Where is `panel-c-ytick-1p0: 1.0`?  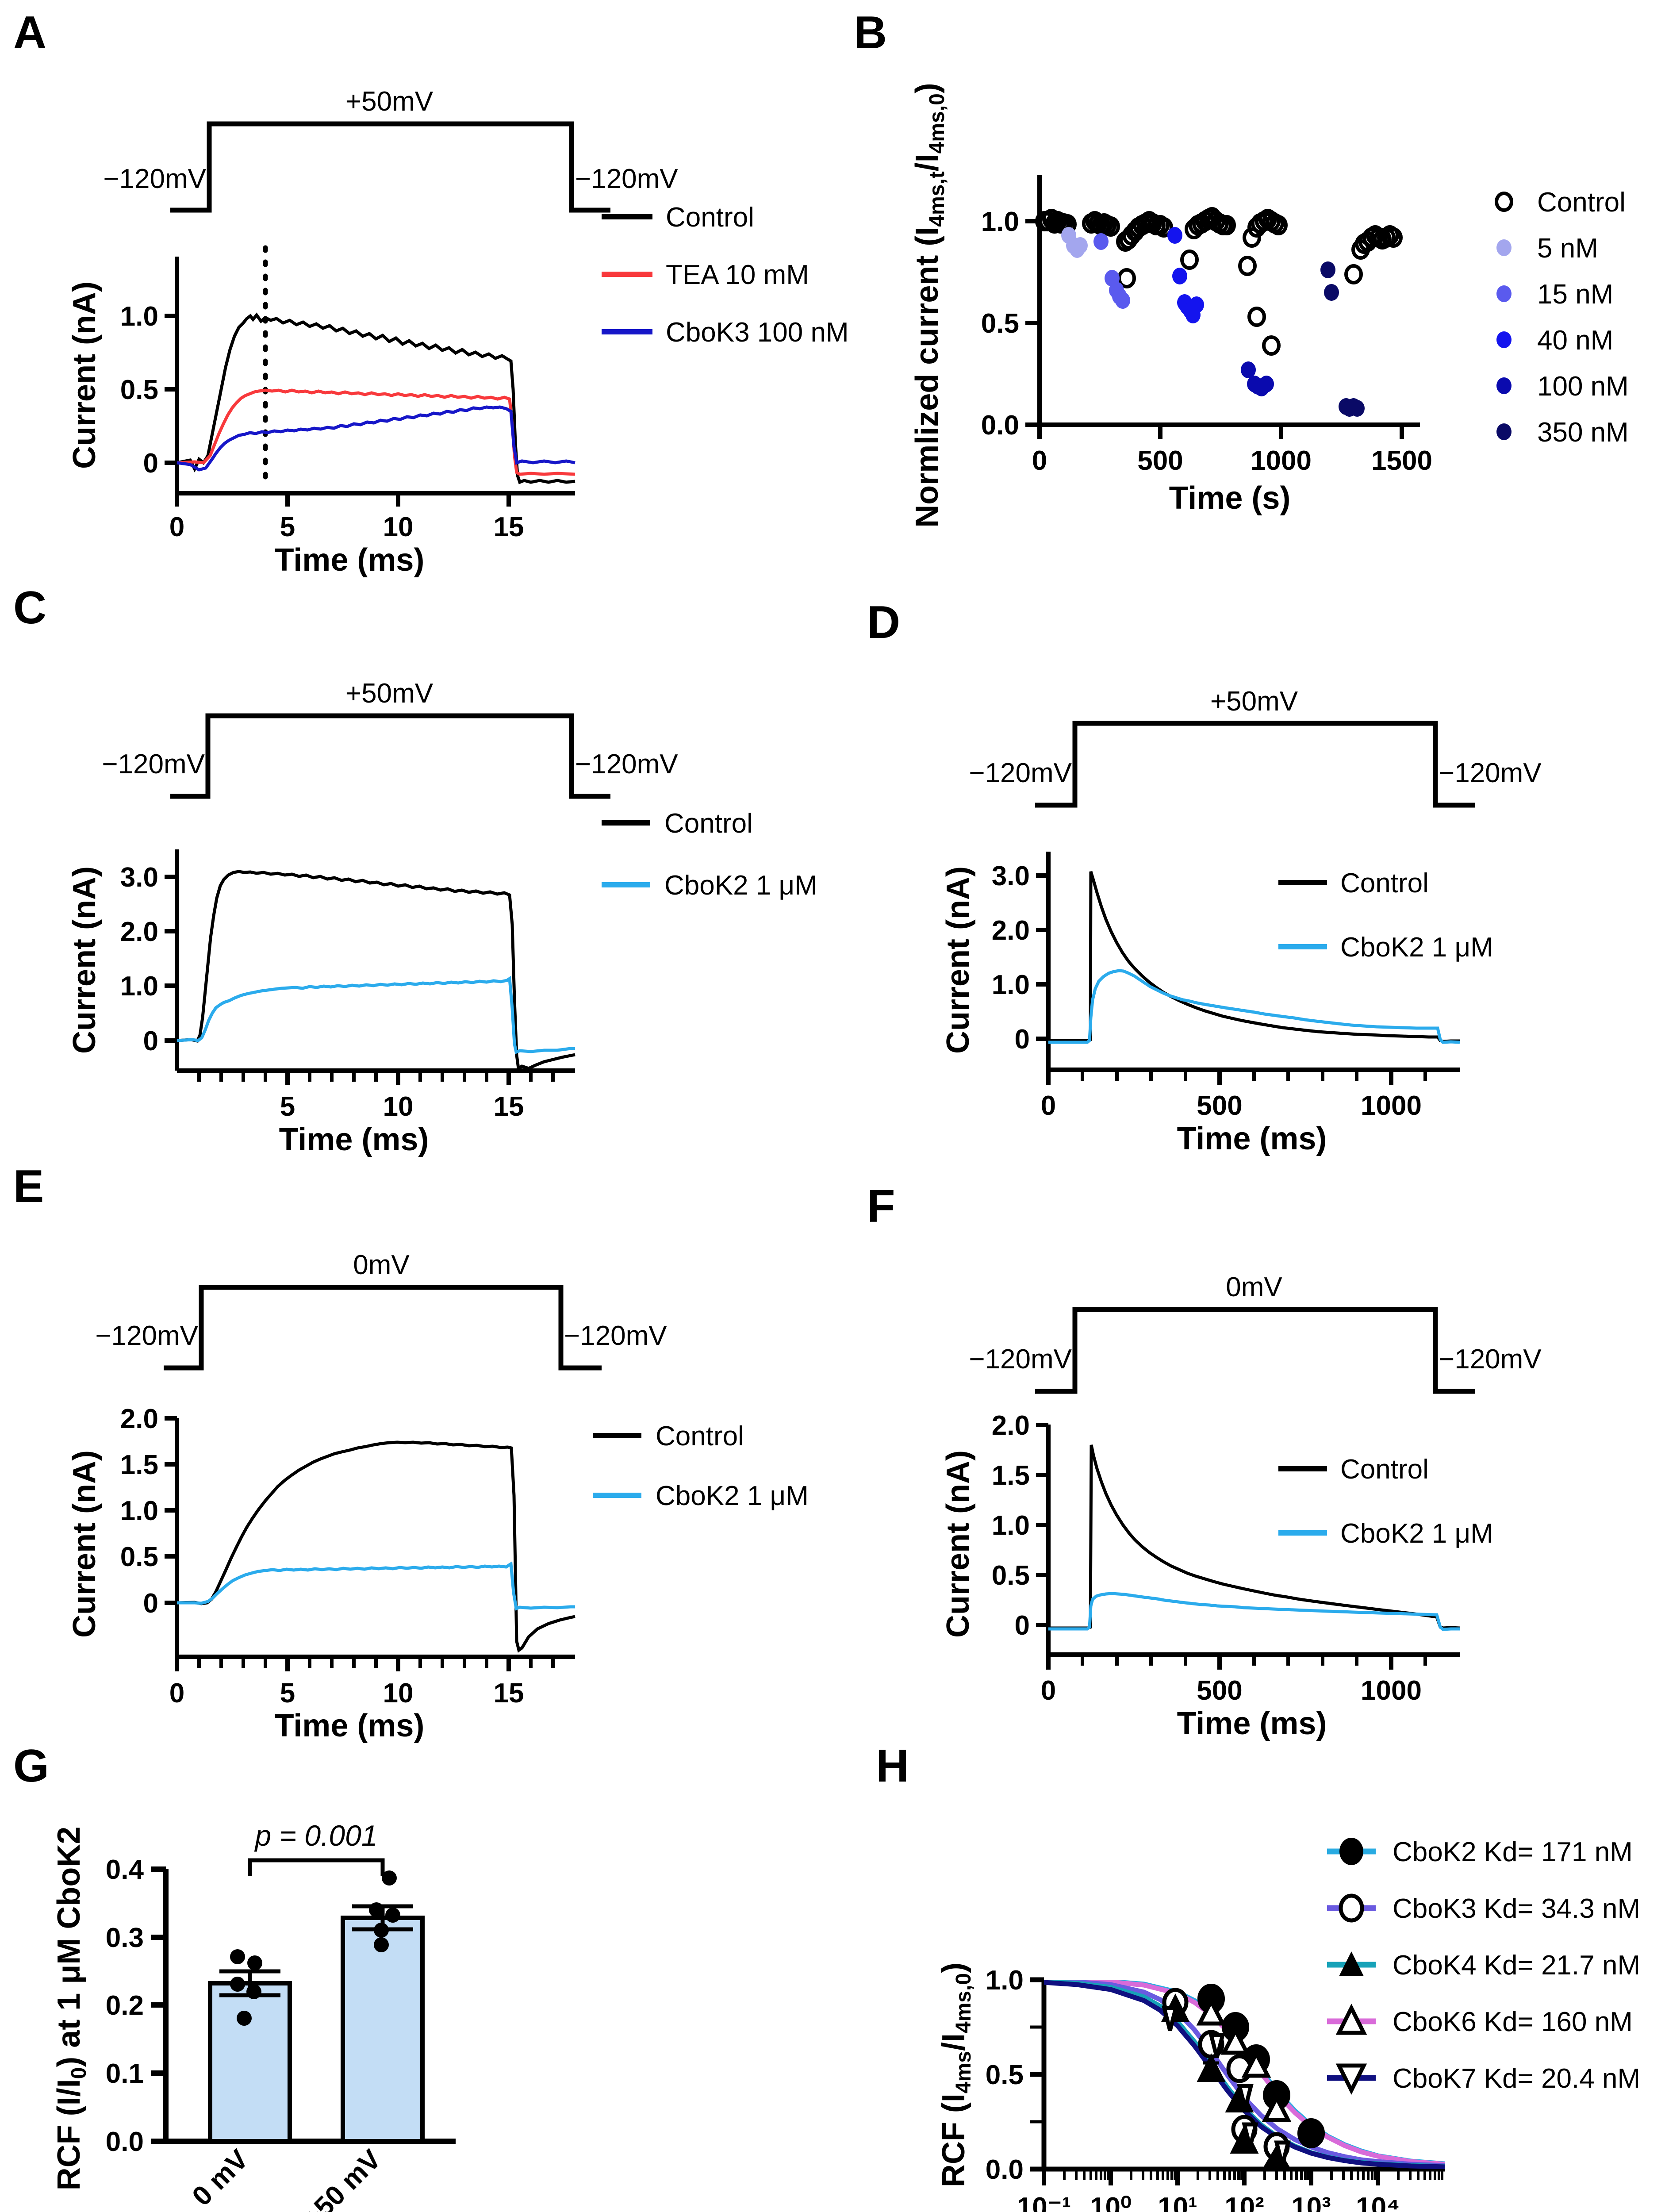
panel-c-ytick-1p0: 1.0 is located at coordinates (139, 987).